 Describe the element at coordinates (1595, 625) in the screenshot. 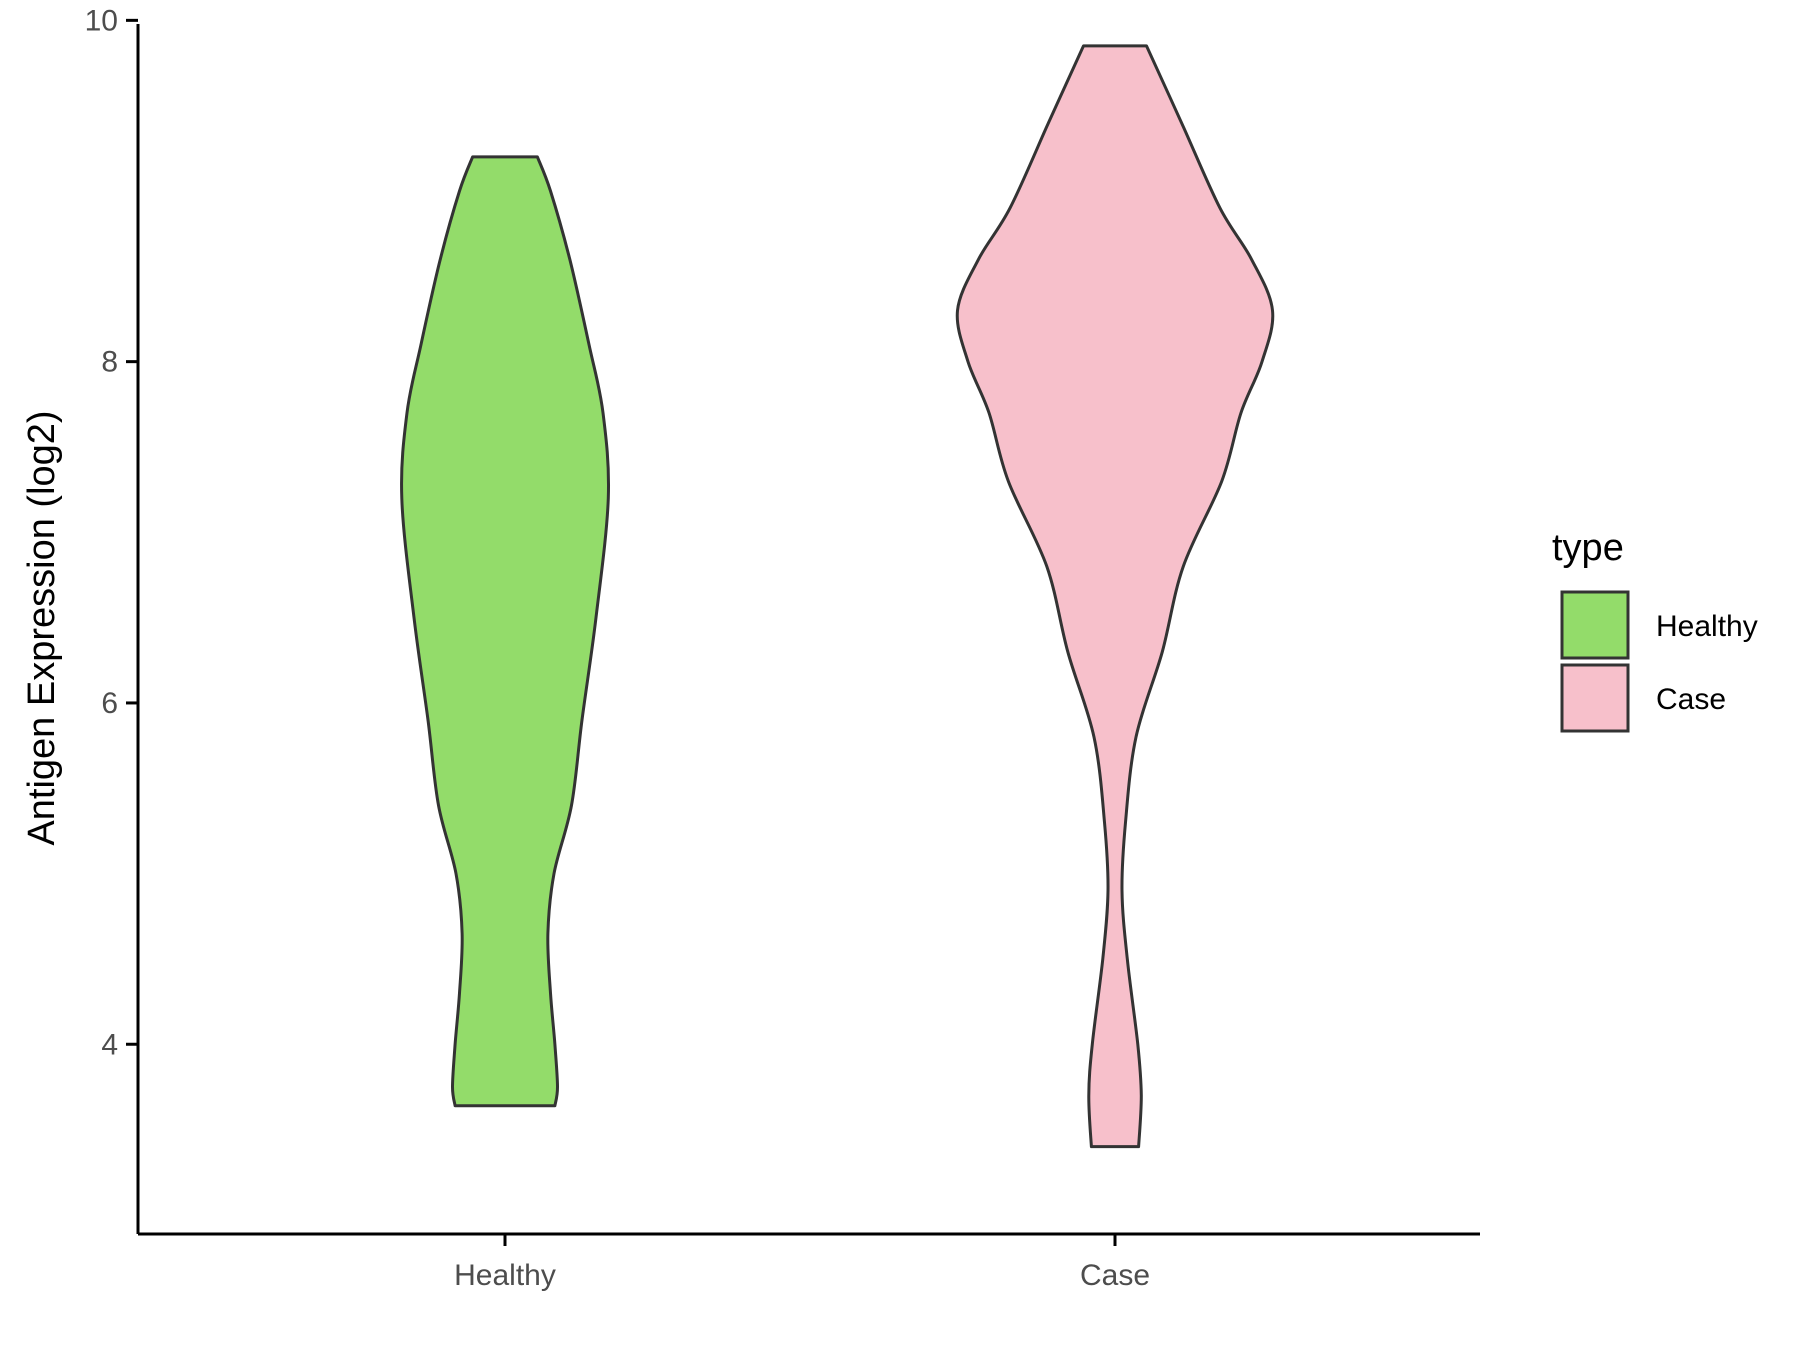

I see `legend-key-healthy` at that location.